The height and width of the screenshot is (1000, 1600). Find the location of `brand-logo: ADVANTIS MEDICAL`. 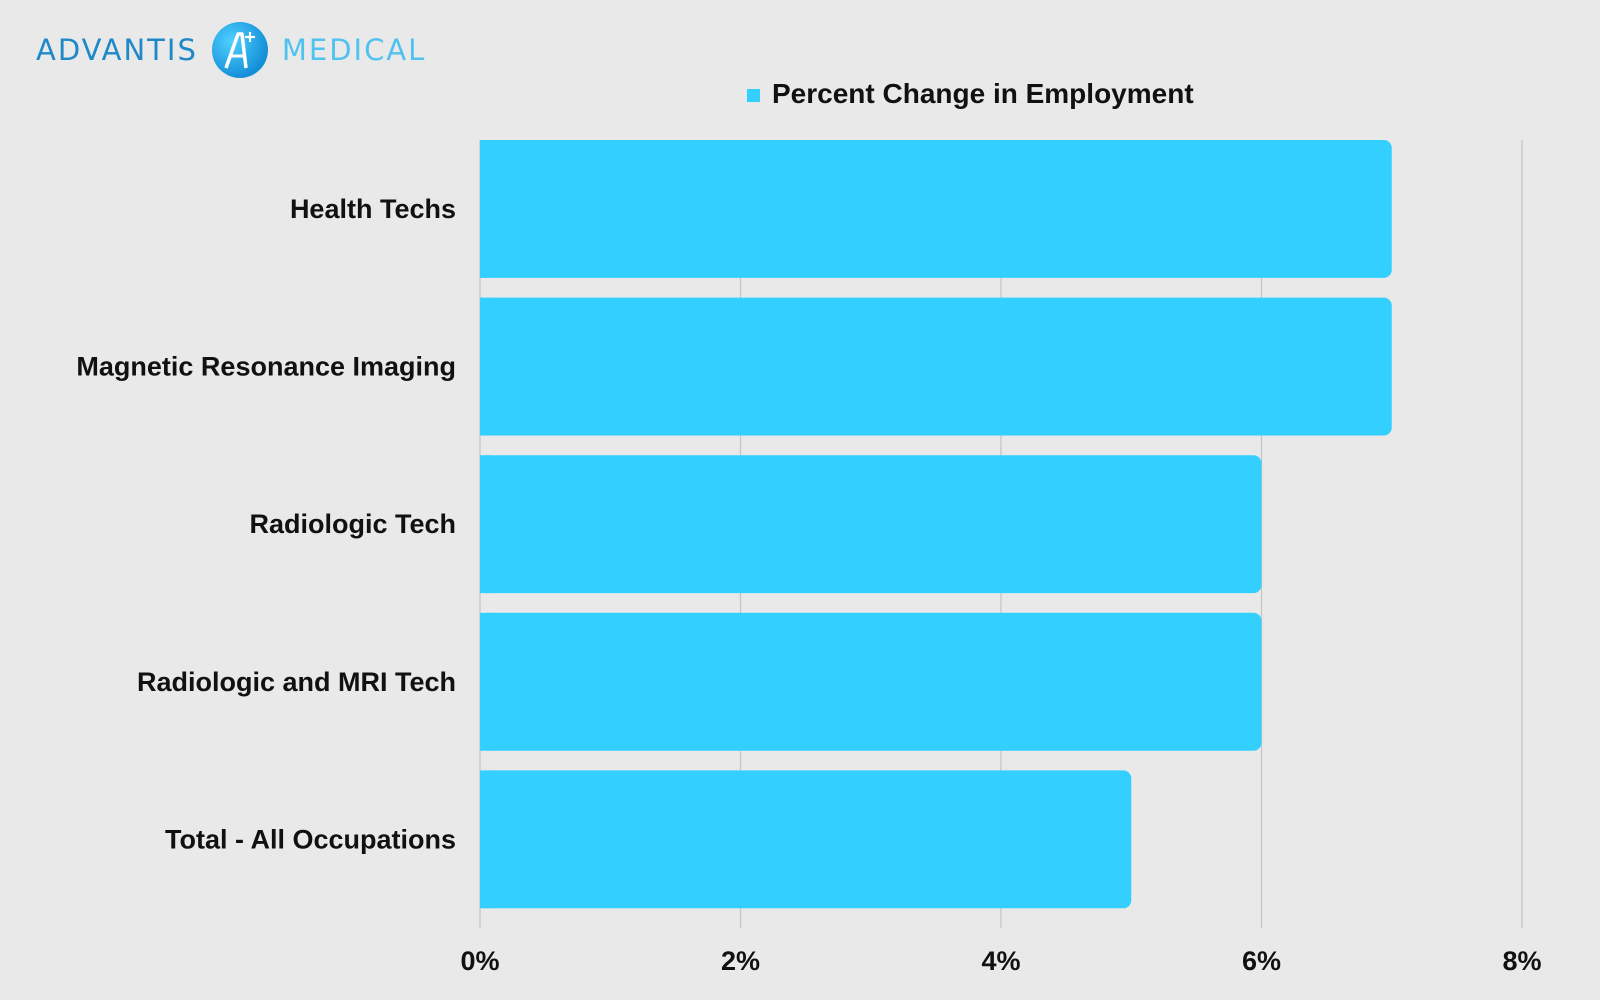

brand-logo: ADVANTIS MEDICAL is located at coordinates (231, 50).